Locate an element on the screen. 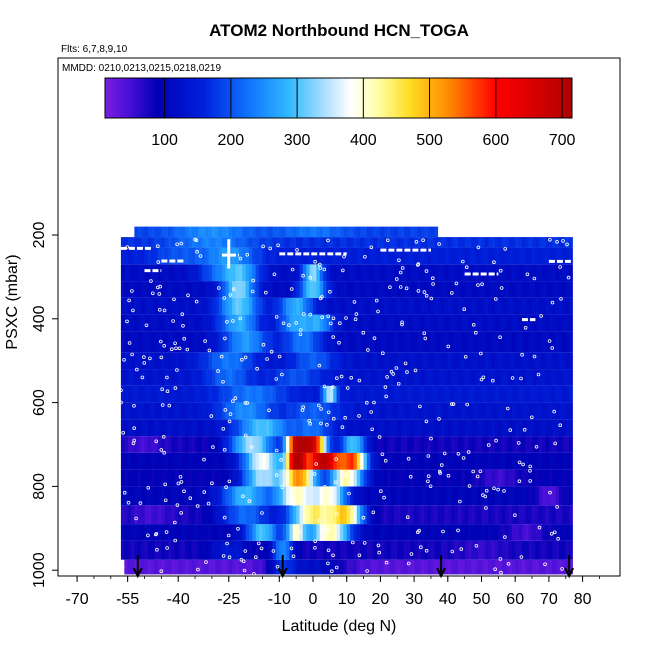 The image size is (650, 650). x-tick-label: -25 is located at coordinates (228, 599).